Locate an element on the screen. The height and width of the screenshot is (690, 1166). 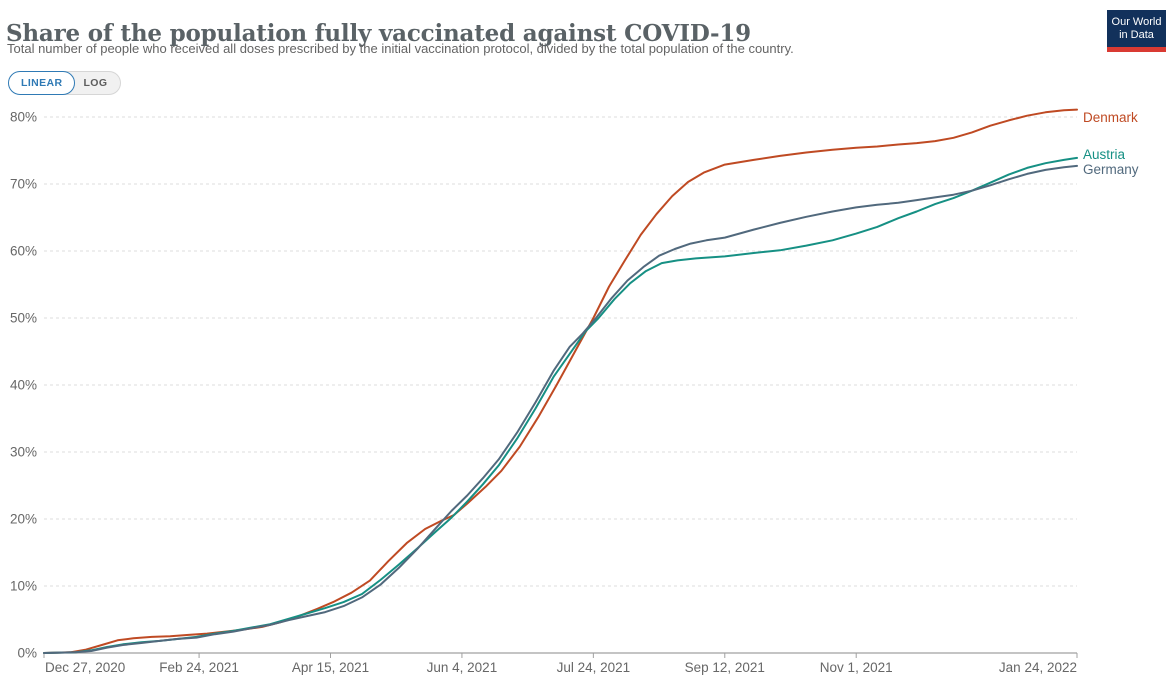
x-axis-label: Apr 15, 2021 is located at coordinates (330, 667).